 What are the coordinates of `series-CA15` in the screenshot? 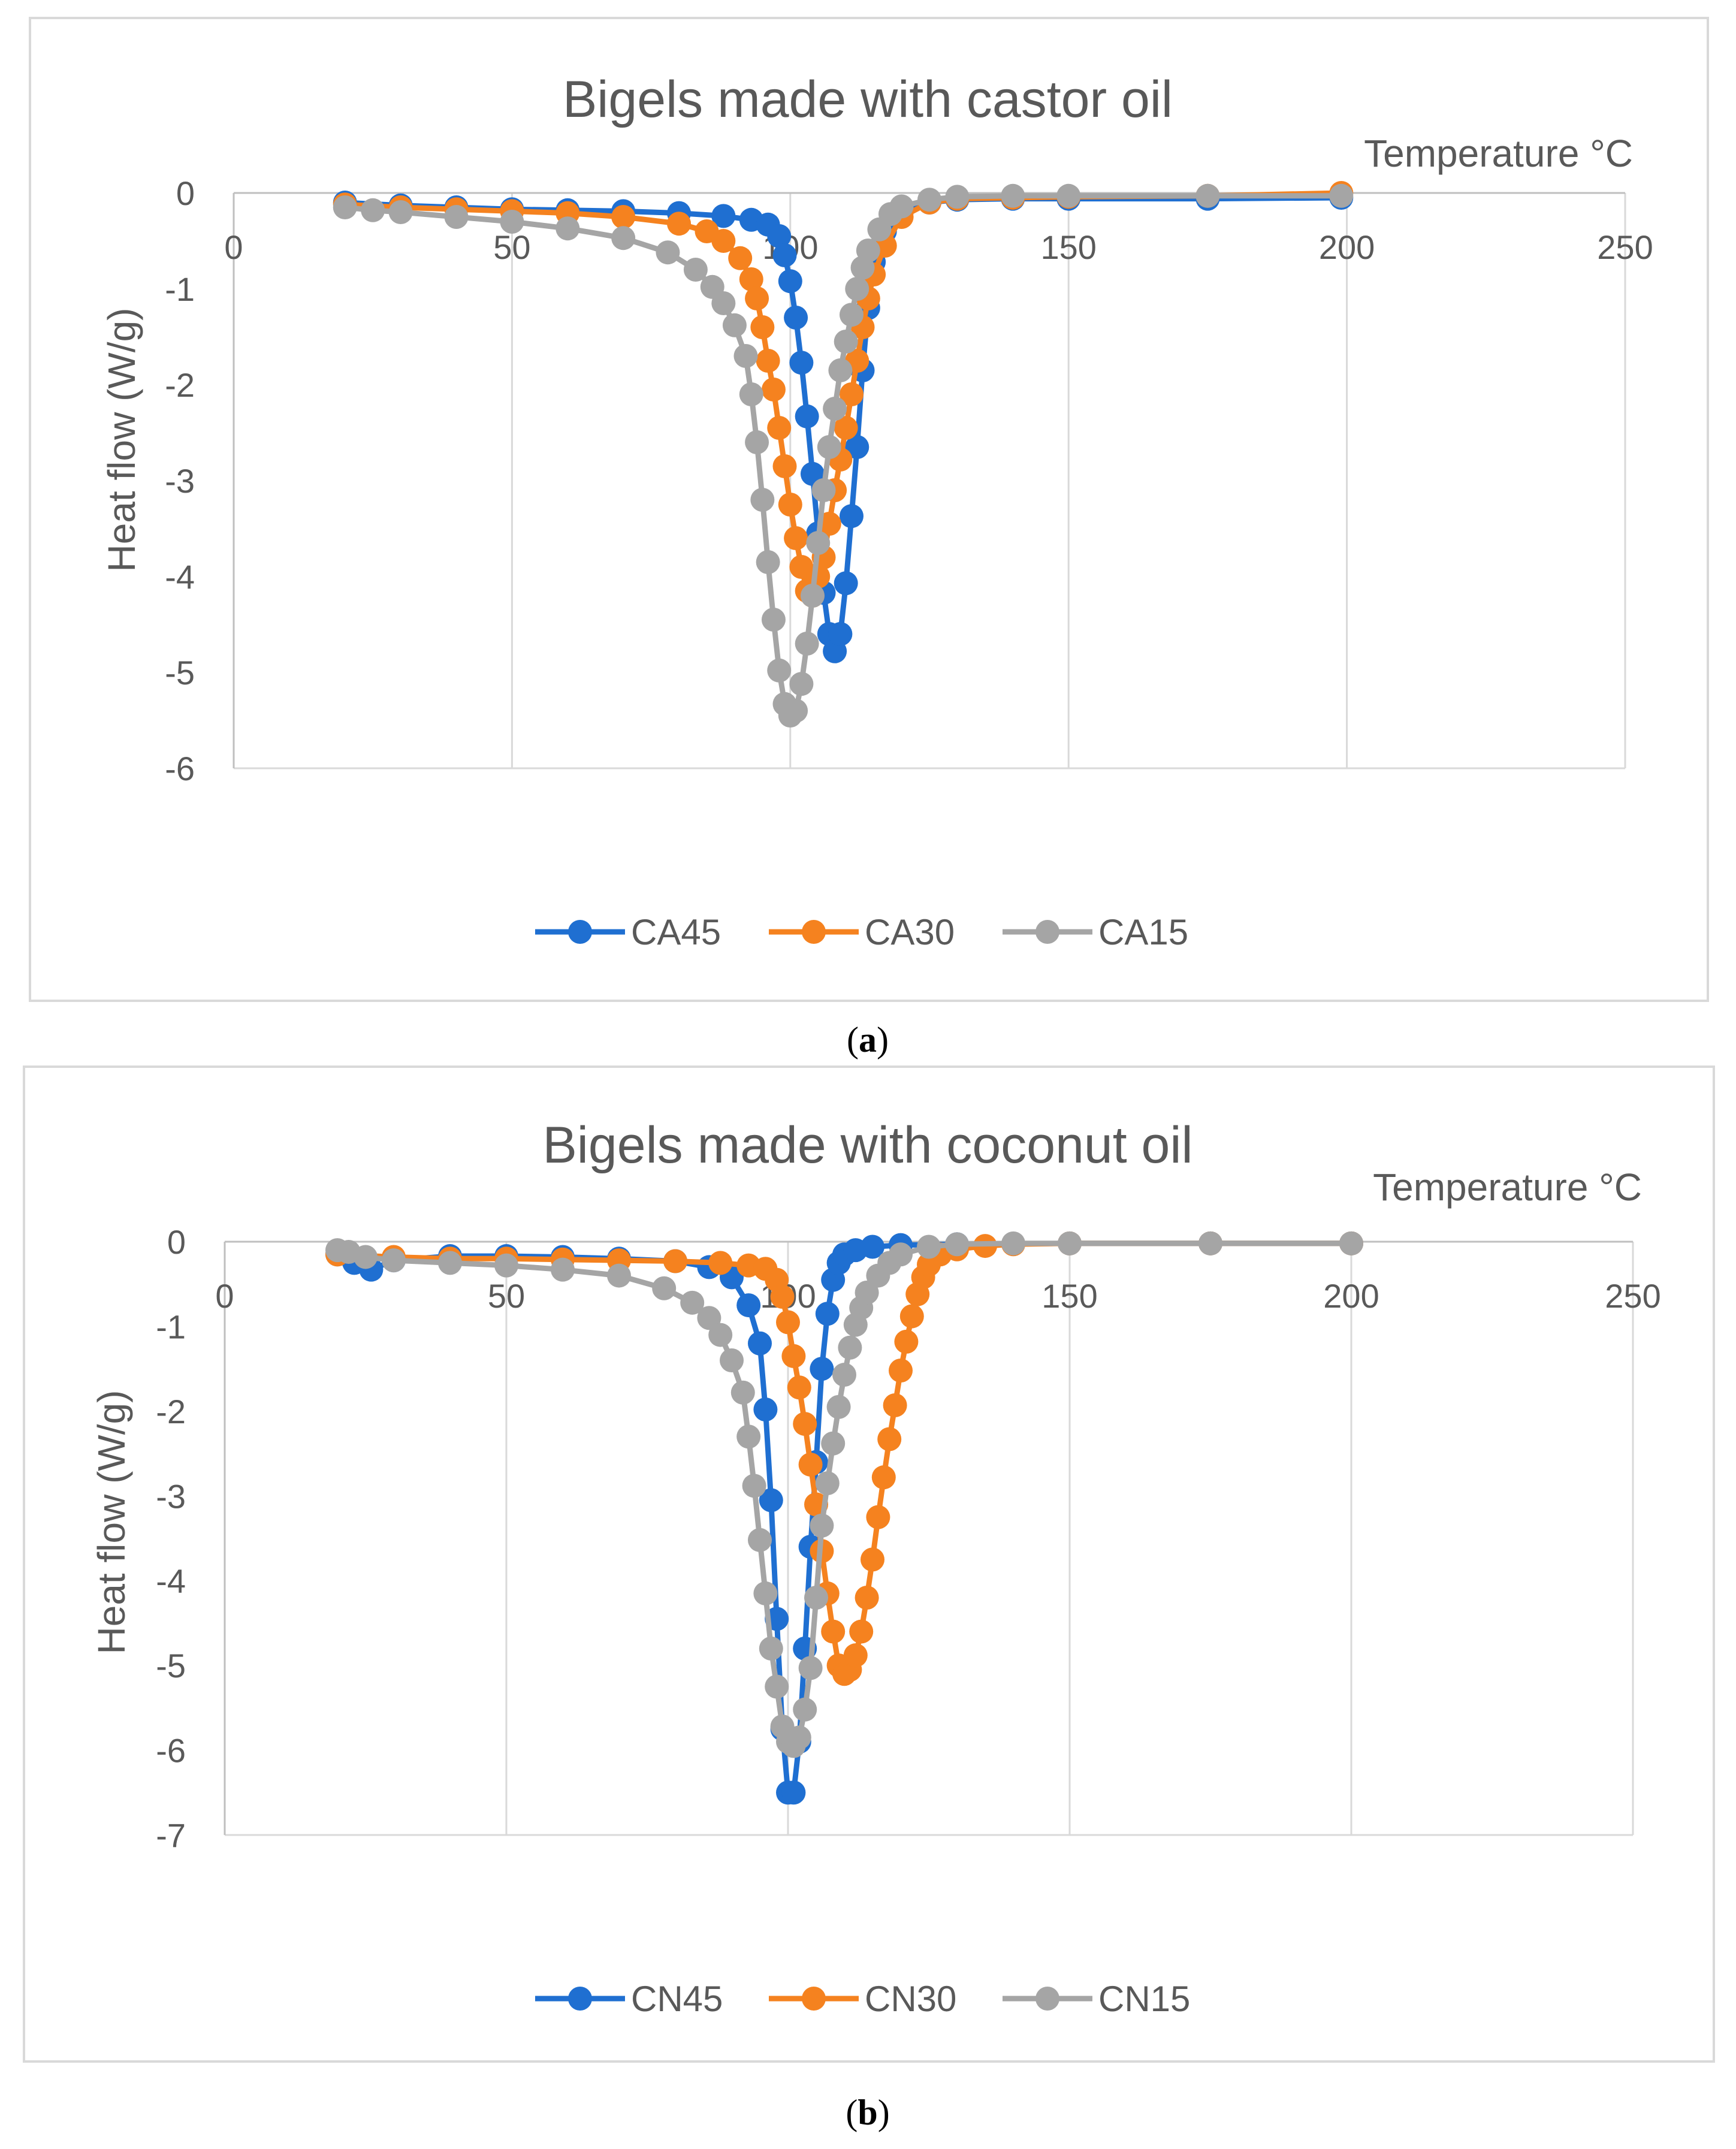 It's located at (843, 456).